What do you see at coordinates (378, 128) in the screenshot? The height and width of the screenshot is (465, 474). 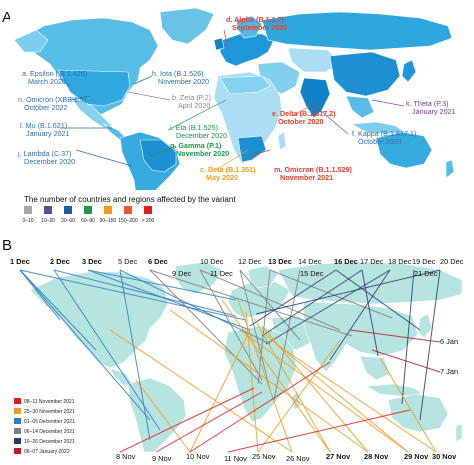 I see `indonesia` at bounding box center [378, 128].